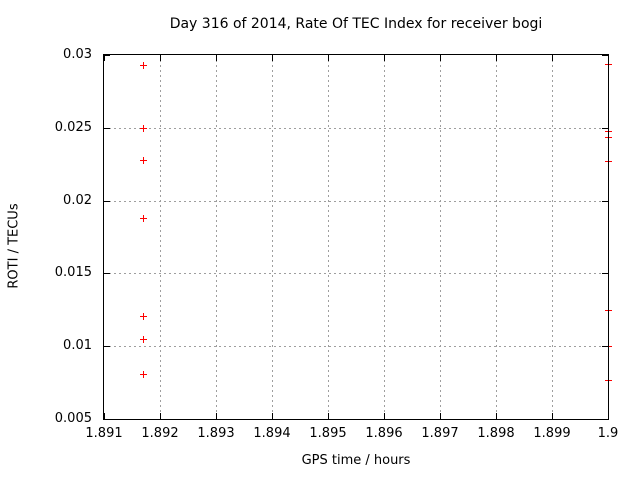  What do you see at coordinates (328, 433) in the screenshot?
I see `x-tick-label: 1.895` at bounding box center [328, 433].